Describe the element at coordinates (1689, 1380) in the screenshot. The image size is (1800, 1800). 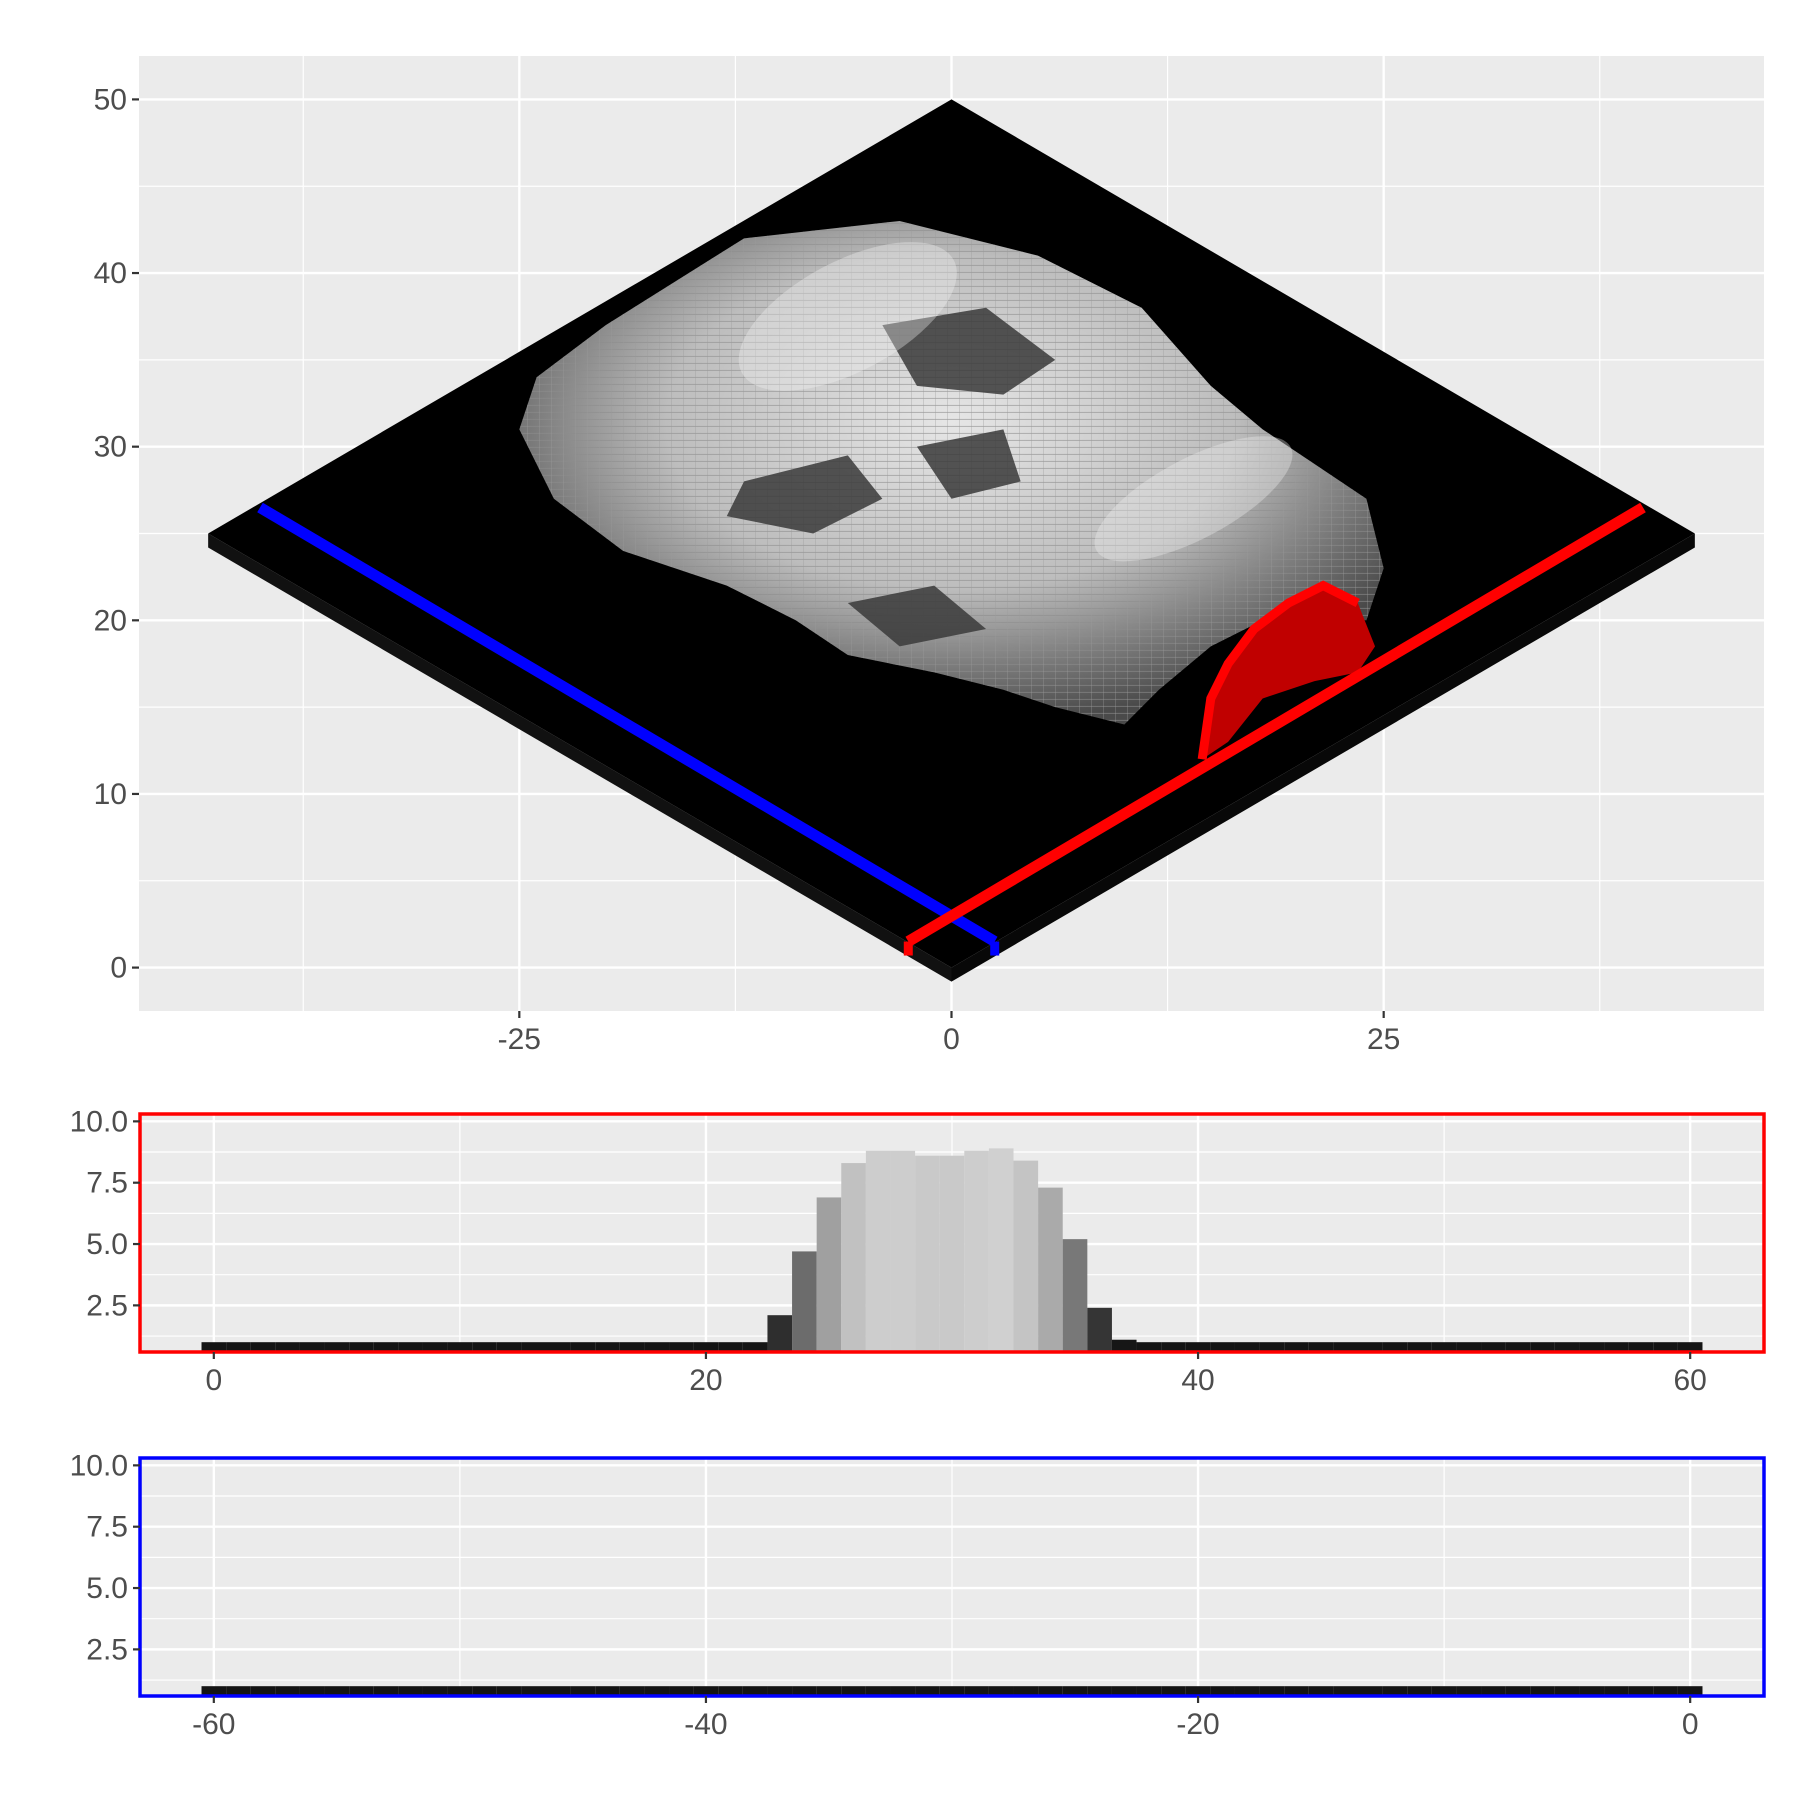
I see `red-x-tick-label: 60` at that location.